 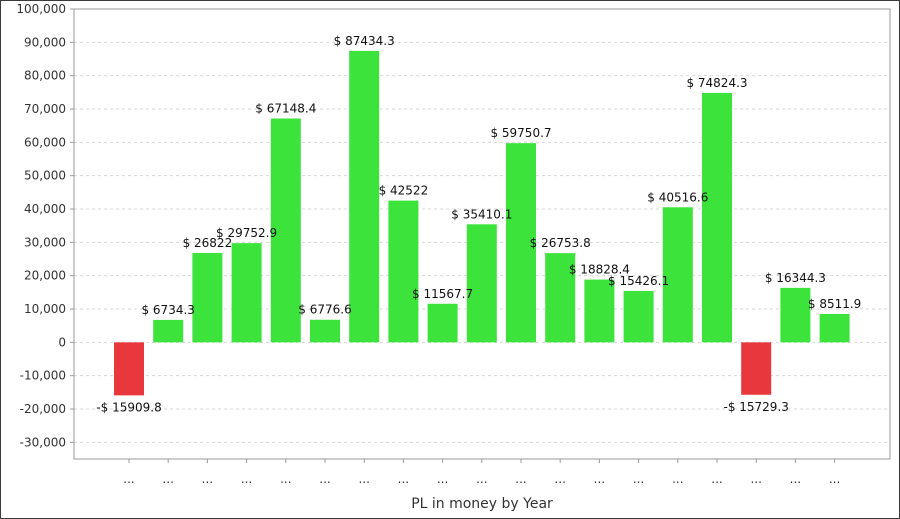 I want to click on bar-data-label: $ 35410.1, so click(x=481, y=214).